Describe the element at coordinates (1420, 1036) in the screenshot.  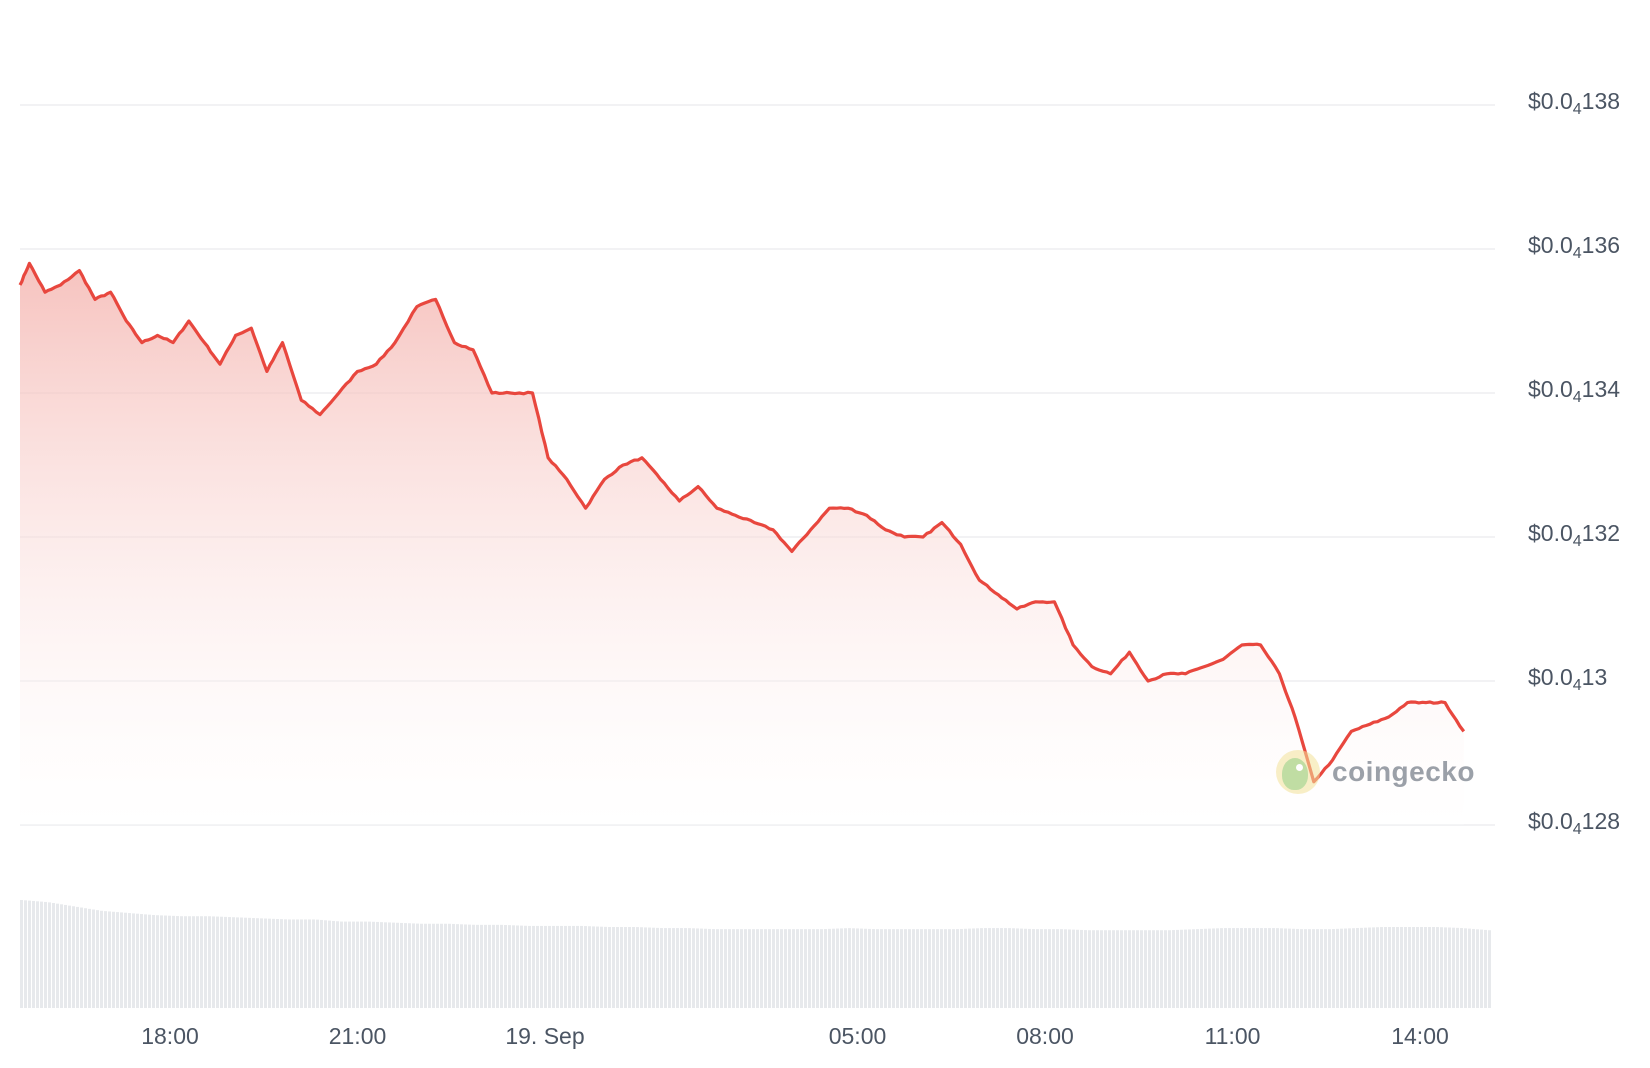
I see `x-tick-label: 14:00` at that location.